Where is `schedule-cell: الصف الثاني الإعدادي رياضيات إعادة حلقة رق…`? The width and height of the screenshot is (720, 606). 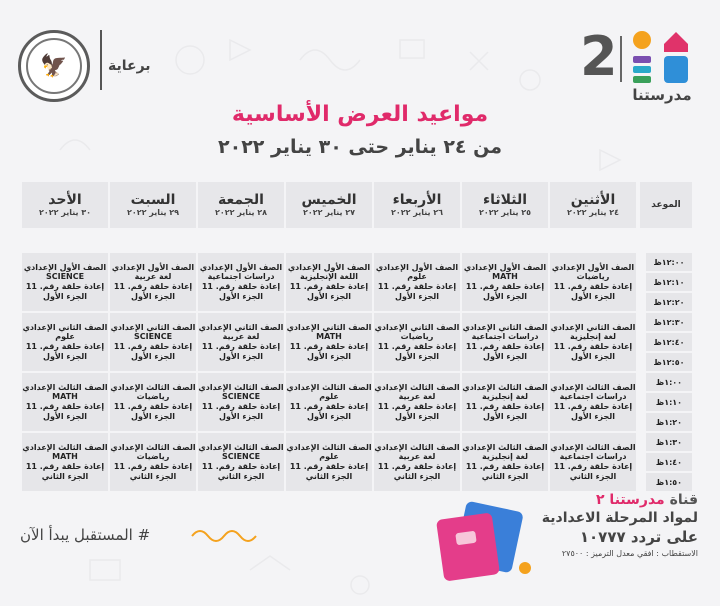 schedule-cell: الصف الثاني الإعدادي رياضيات إعادة حلقة رق… is located at coordinates (417, 342).